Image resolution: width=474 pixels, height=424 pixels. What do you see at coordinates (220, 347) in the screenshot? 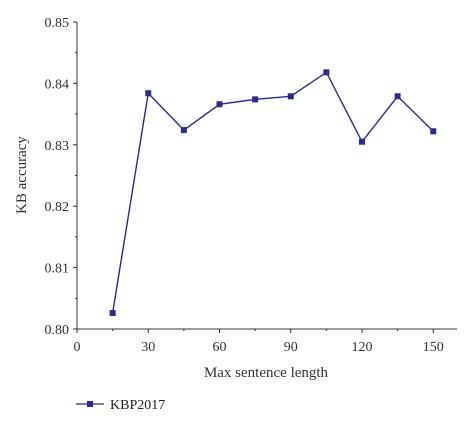
I see `x-tick-label: 60` at bounding box center [220, 347].